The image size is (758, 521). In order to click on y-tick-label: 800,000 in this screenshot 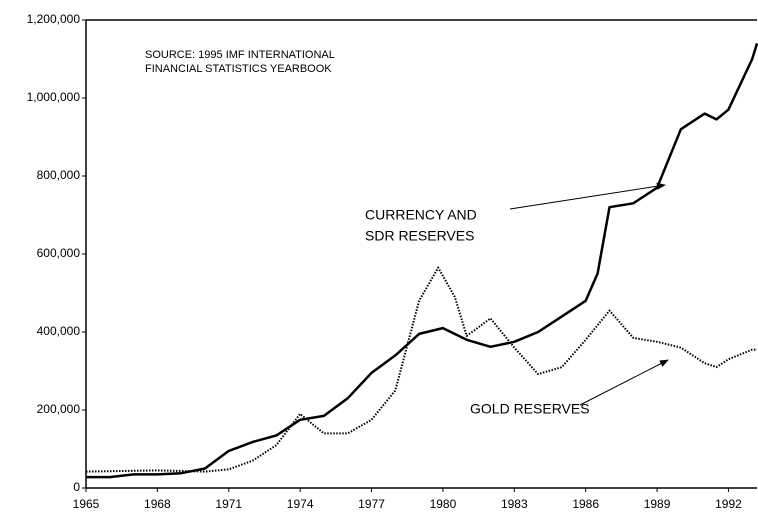, I will do `click(59, 175)`.